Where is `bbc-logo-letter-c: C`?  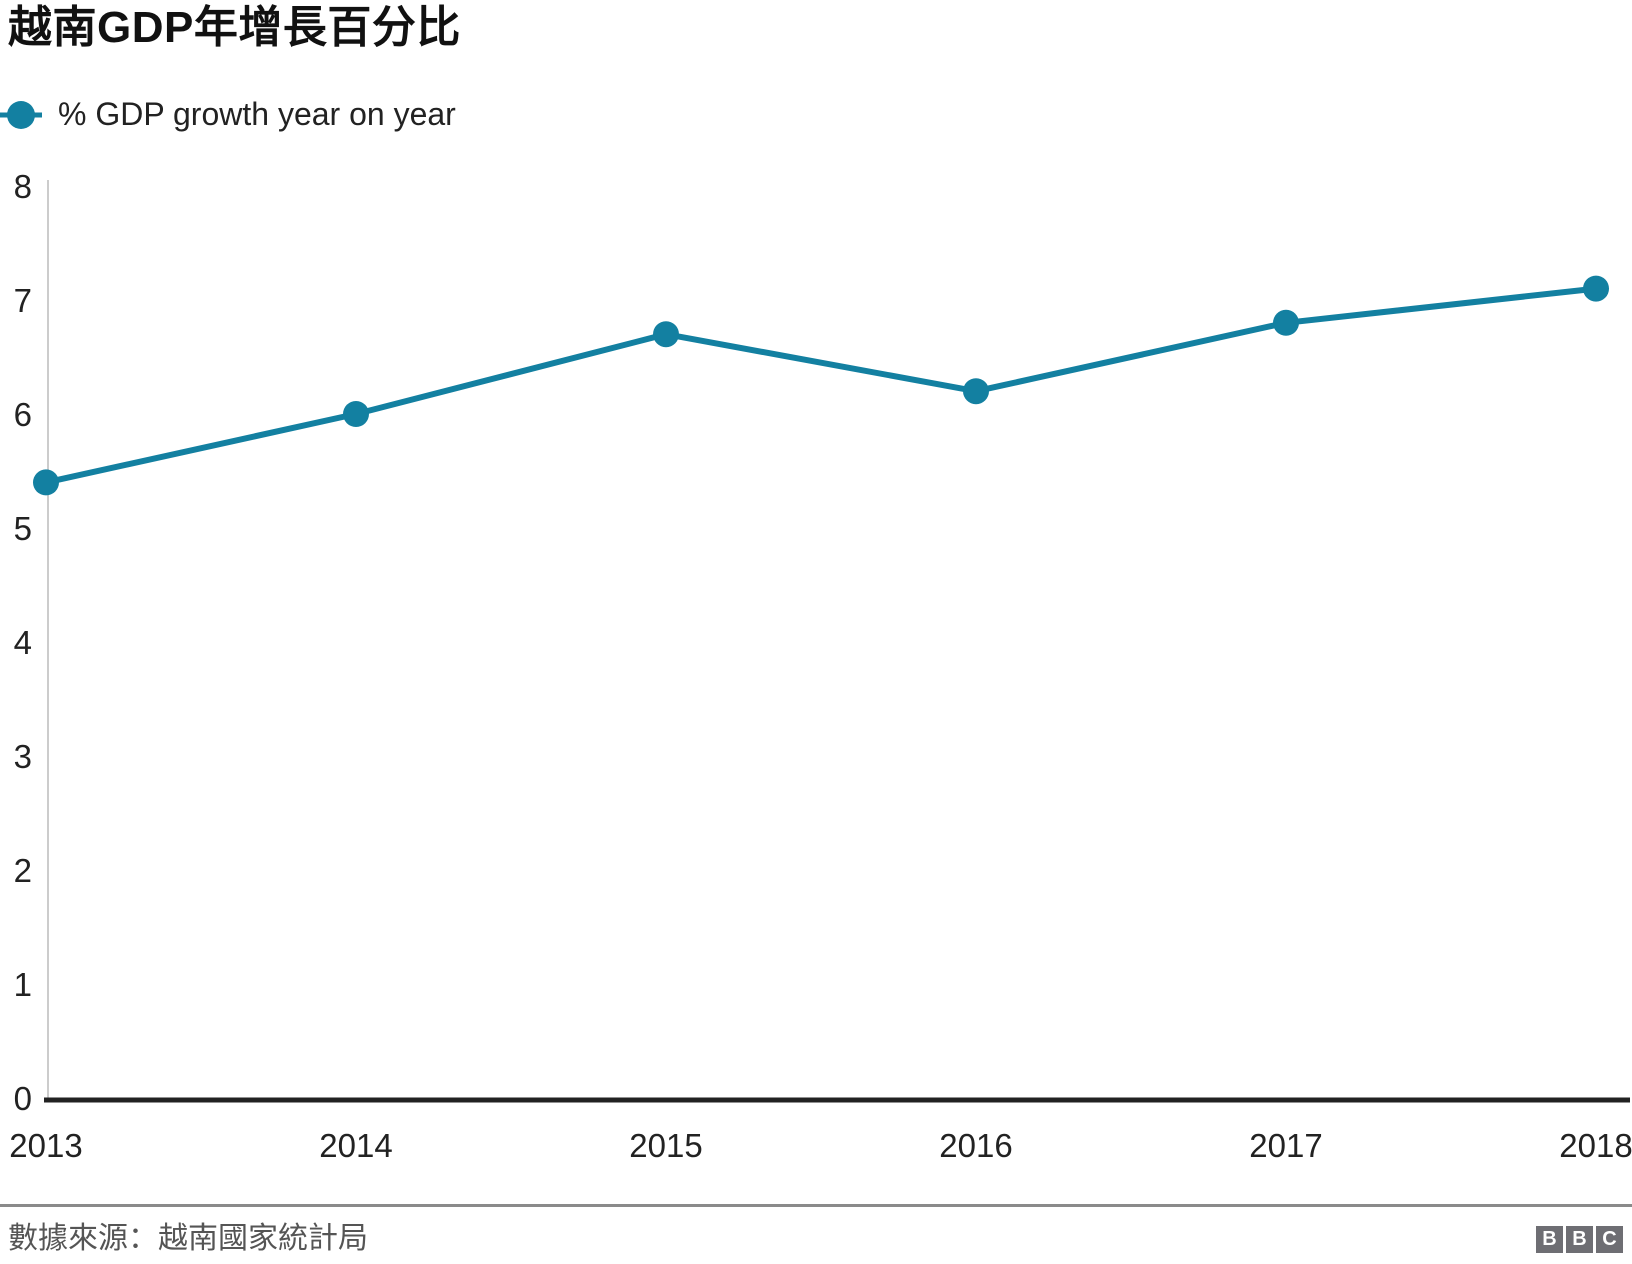 bbc-logo-letter-c: C is located at coordinates (1609, 1239).